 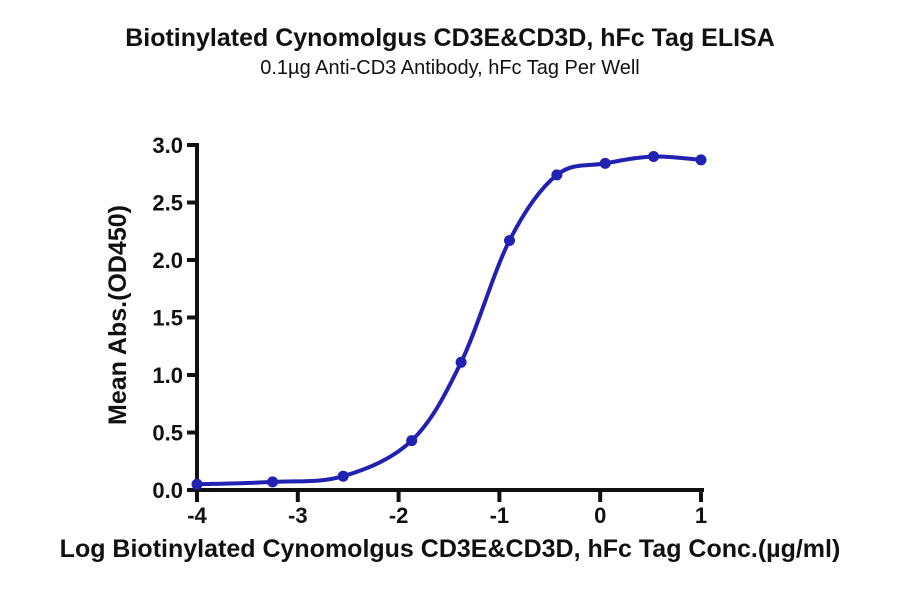 I want to click on x-tick-label: -2, so click(x=399, y=515).